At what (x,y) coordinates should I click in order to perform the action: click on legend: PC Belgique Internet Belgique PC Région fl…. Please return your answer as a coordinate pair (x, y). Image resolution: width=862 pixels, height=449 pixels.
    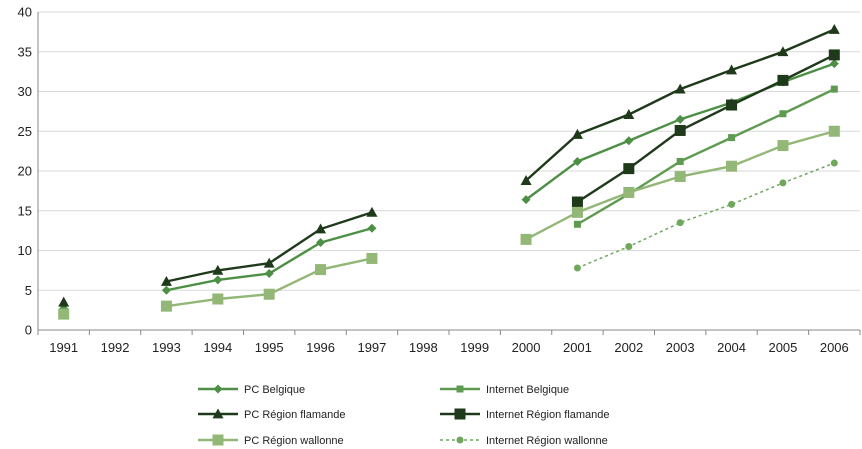
    Looking at the image, I should click on (404, 415).